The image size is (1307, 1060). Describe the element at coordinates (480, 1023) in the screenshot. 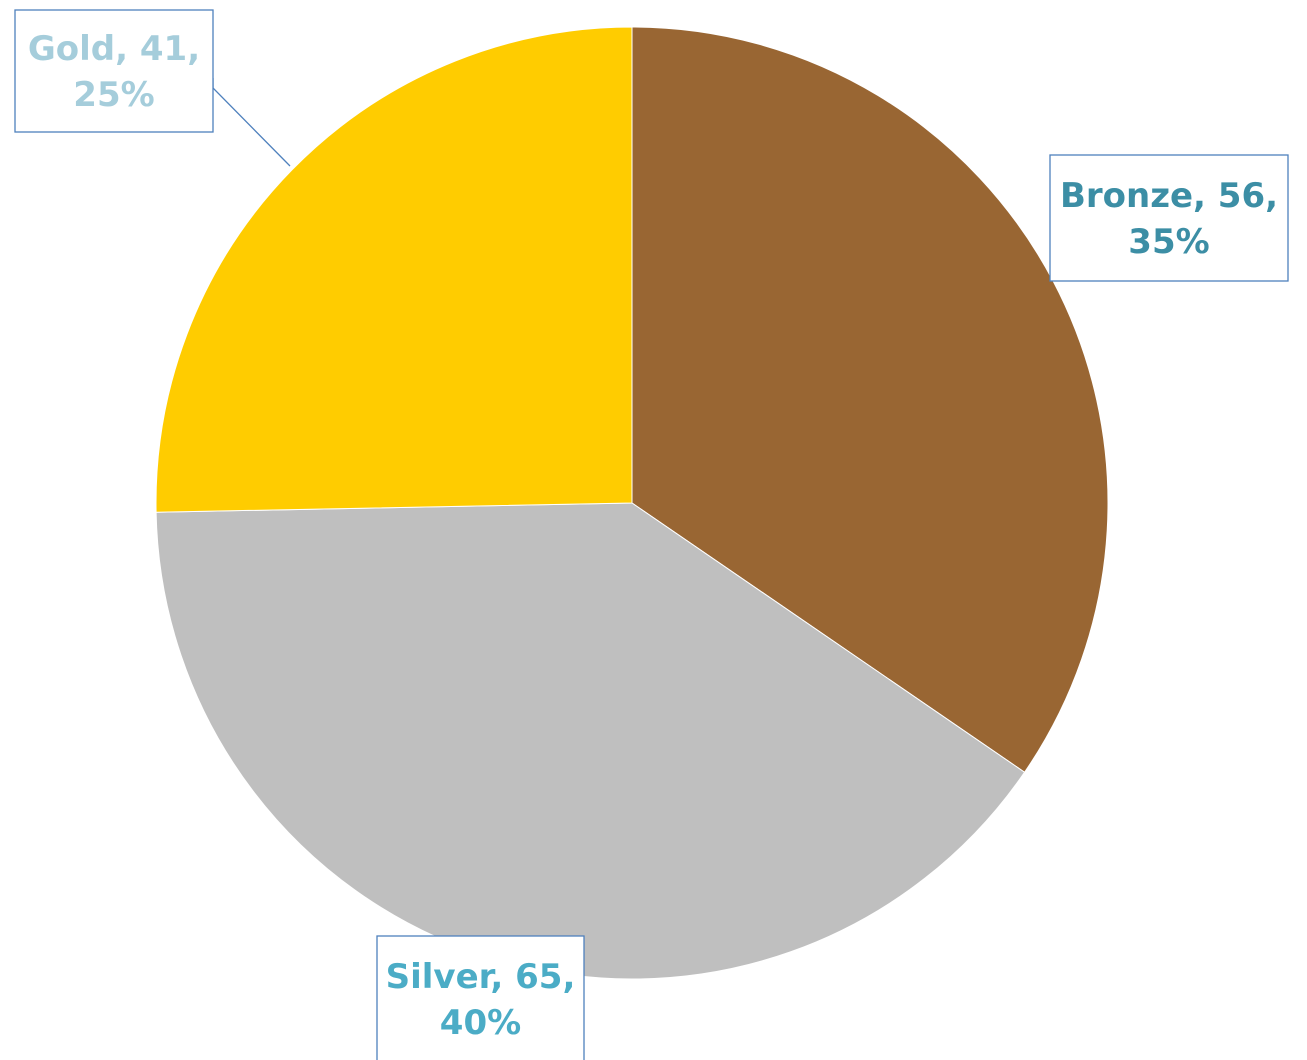

I see `data-label-percent: 40%` at that location.